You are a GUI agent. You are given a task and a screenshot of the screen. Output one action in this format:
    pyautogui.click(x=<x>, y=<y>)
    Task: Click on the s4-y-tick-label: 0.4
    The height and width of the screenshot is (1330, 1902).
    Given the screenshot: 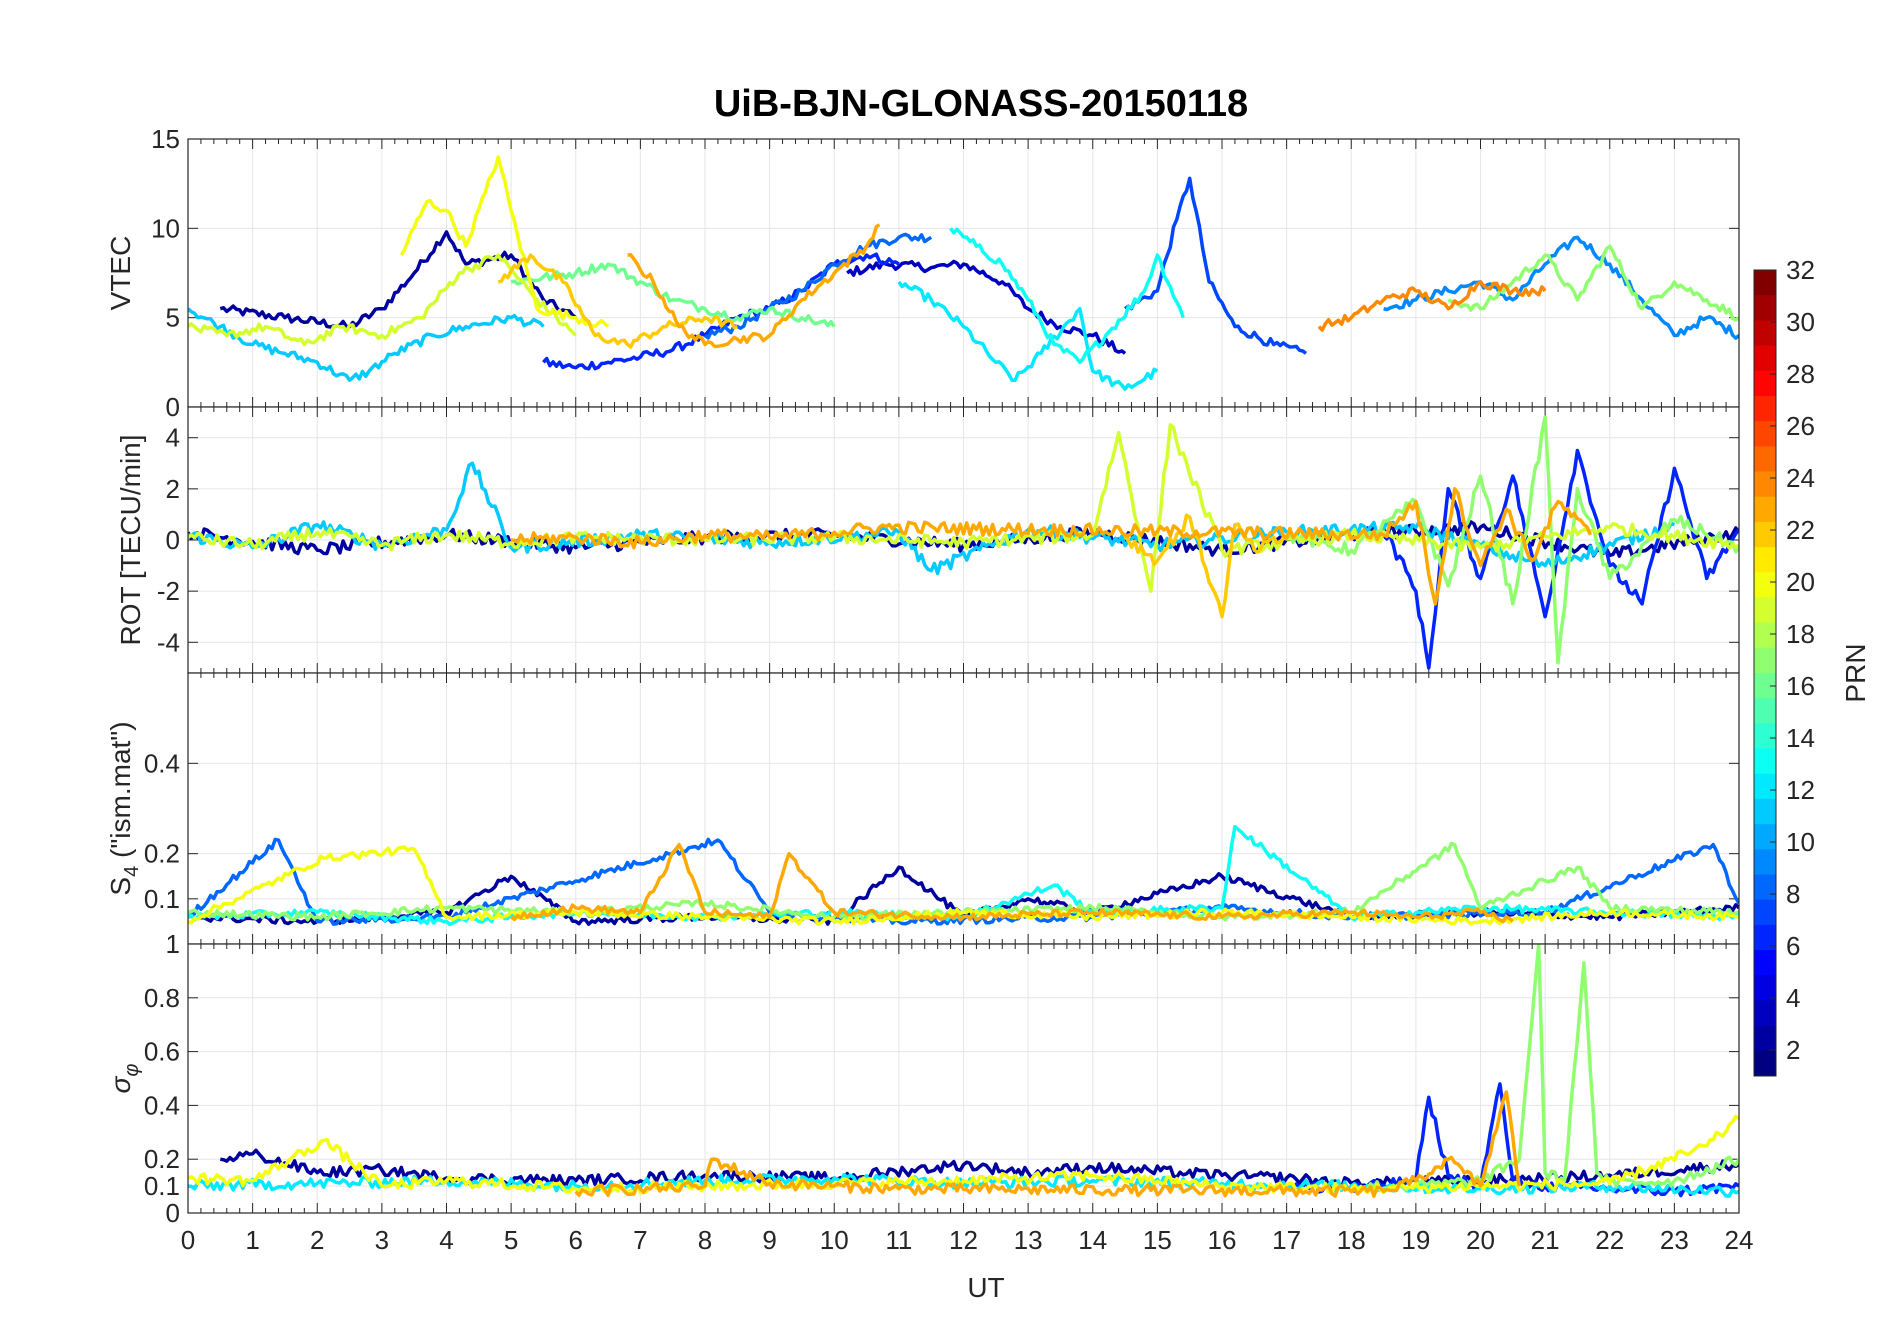 What is the action you would take?
    pyautogui.click(x=162, y=763)
    